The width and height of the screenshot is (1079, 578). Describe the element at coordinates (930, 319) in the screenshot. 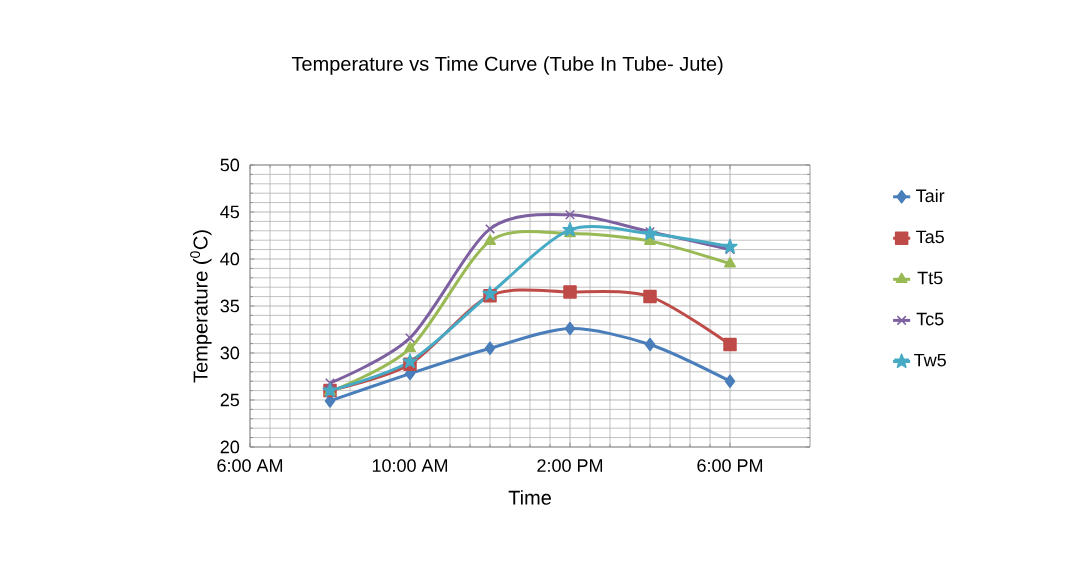

I see `legend-label: Tc5` at that location.